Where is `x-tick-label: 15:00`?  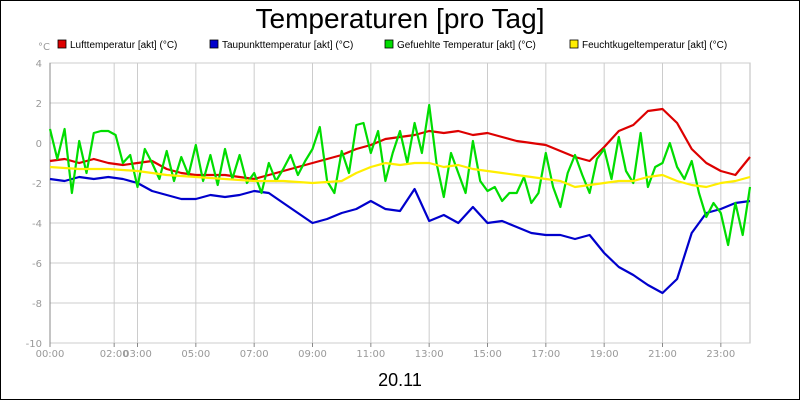
x-tick-label: 15:00 is located at coordinates (487, 354).